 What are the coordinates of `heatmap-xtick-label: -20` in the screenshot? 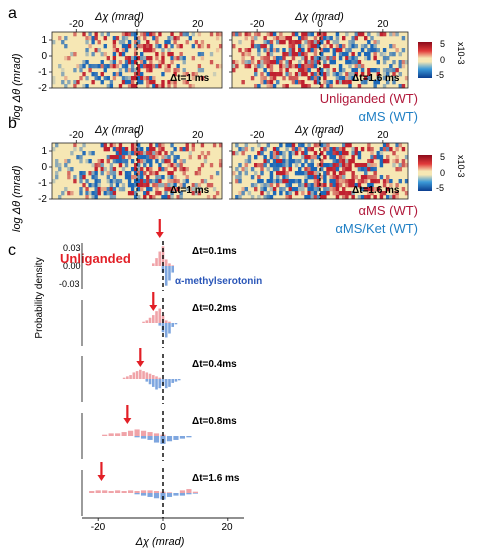 It's located at (257, 24).